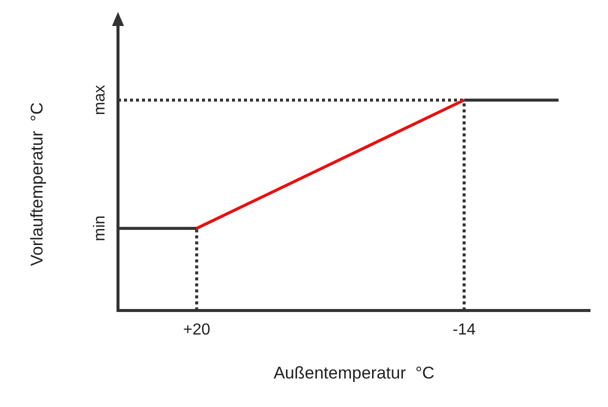 Image resolution: width=608 pixels, height=407 pixels. Describe the element at coordinates (99, 100) in the screenshot. I see `annotation: max` at that location.